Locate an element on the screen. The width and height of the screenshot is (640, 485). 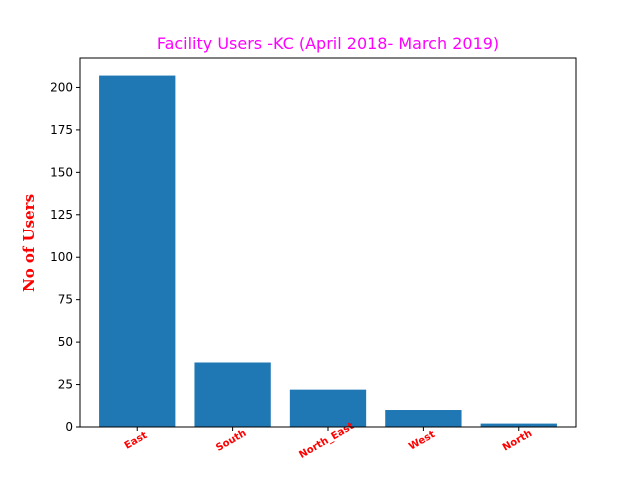
bar-east is located at coordinates (137, 251).